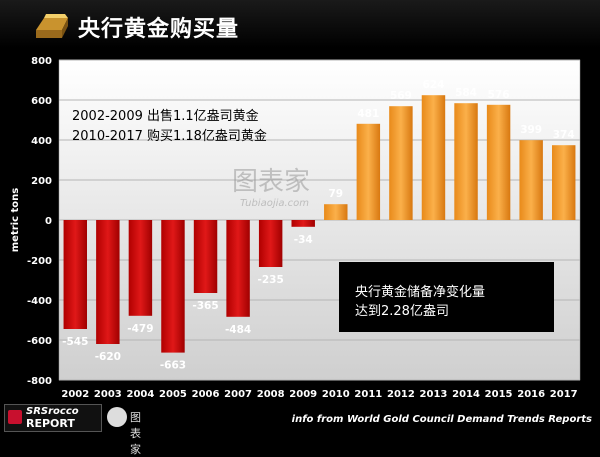  I want to click on data-label: -479, so click(140, 329).